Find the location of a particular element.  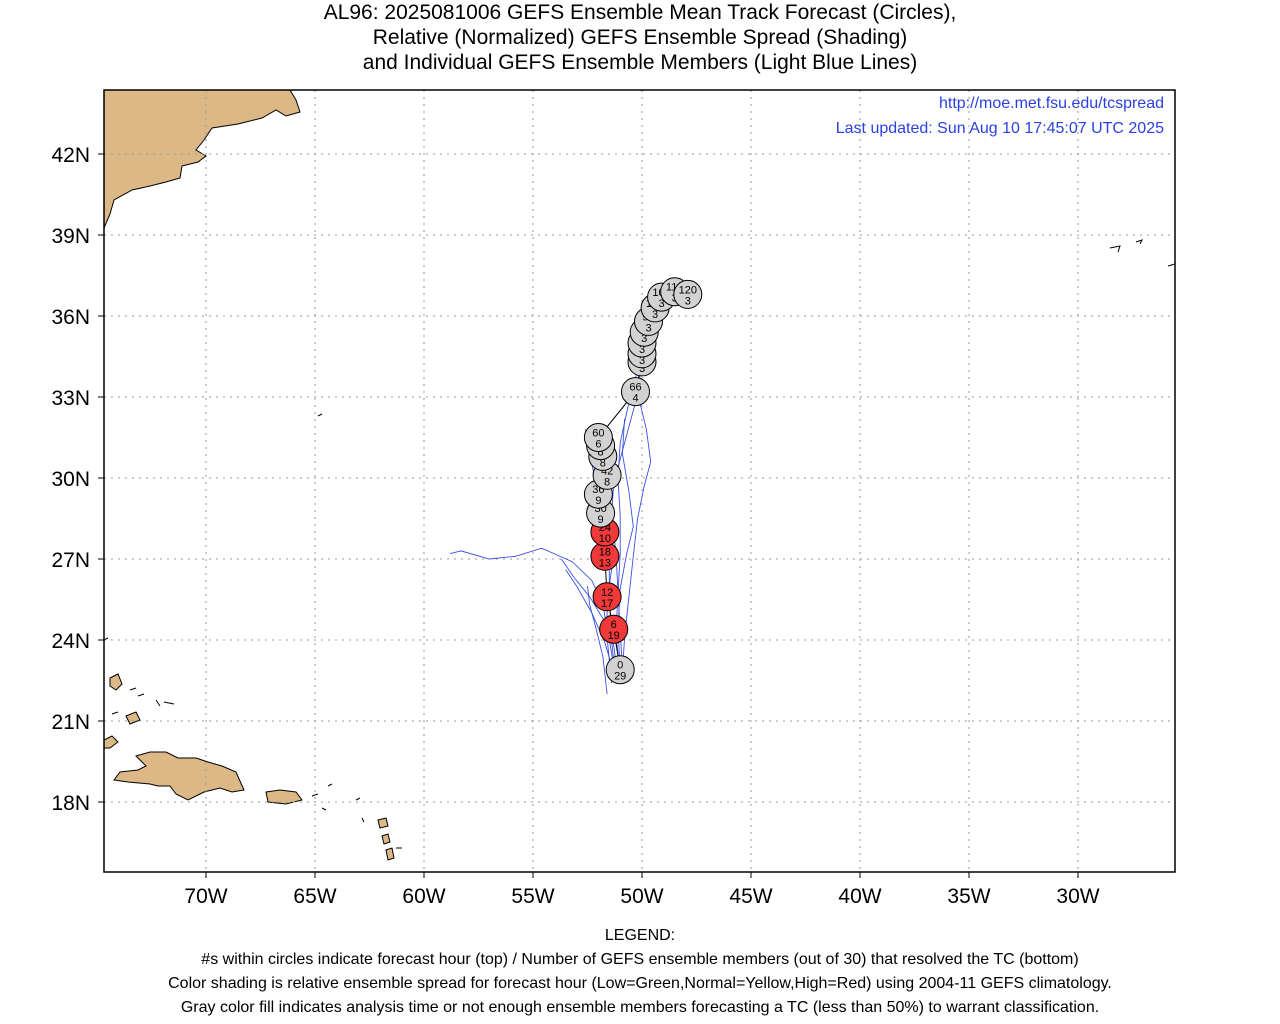

lon-label: 70W is located at coordinates (205, 896).